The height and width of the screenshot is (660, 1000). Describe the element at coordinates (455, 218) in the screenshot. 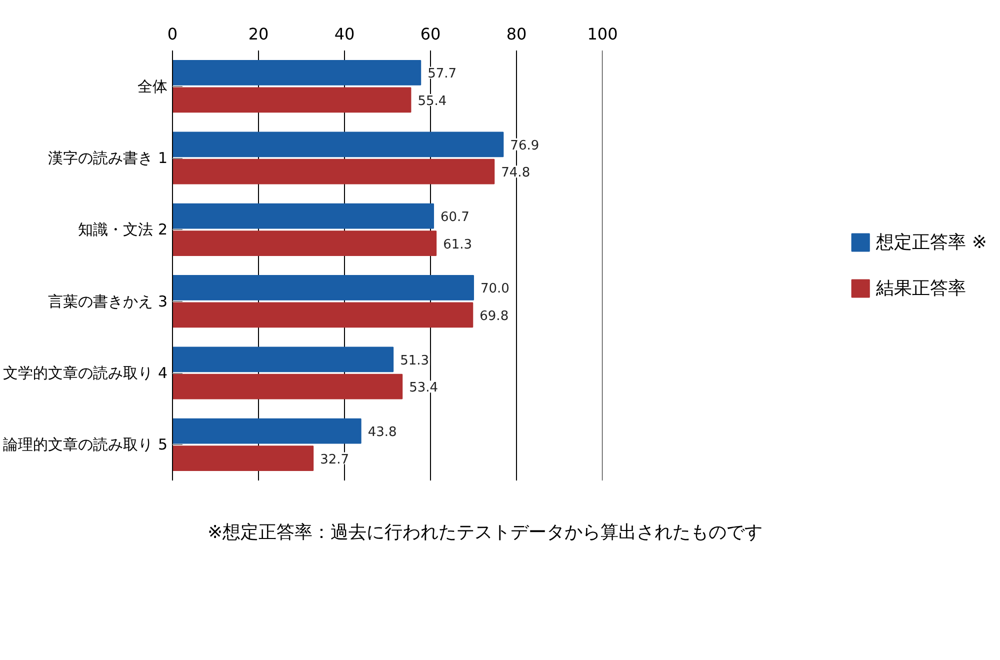

I see `text: 60.7` at that location.